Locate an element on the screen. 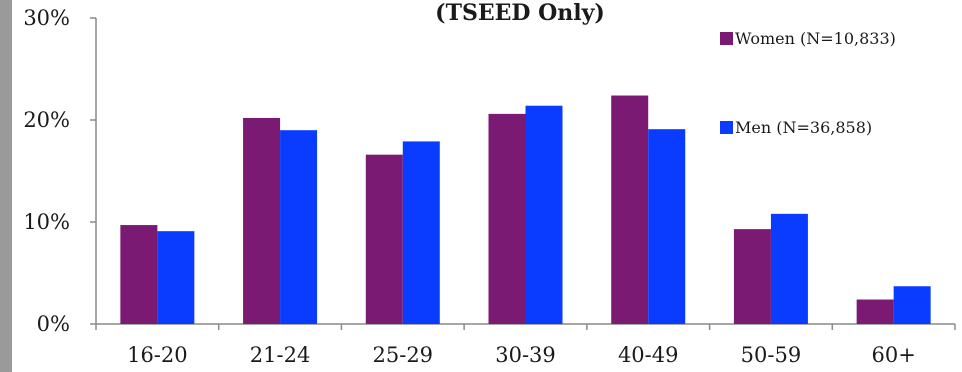  x-tick-label: 50-59 is located at coordinates (771, 355).